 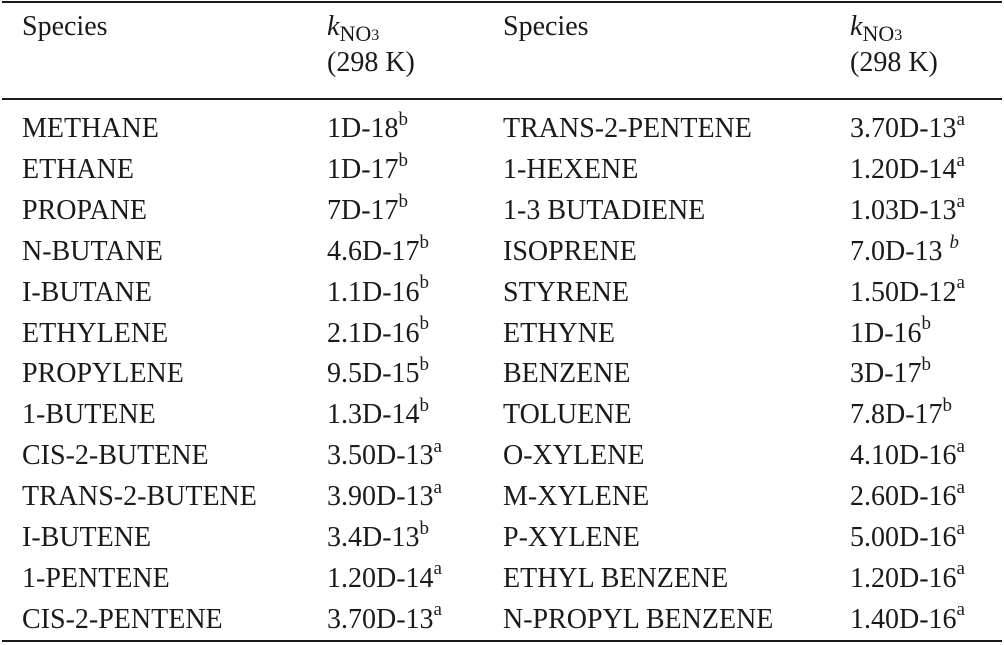 I want to click on species-cell: I-BUTENE, so click(x=163, y=537).